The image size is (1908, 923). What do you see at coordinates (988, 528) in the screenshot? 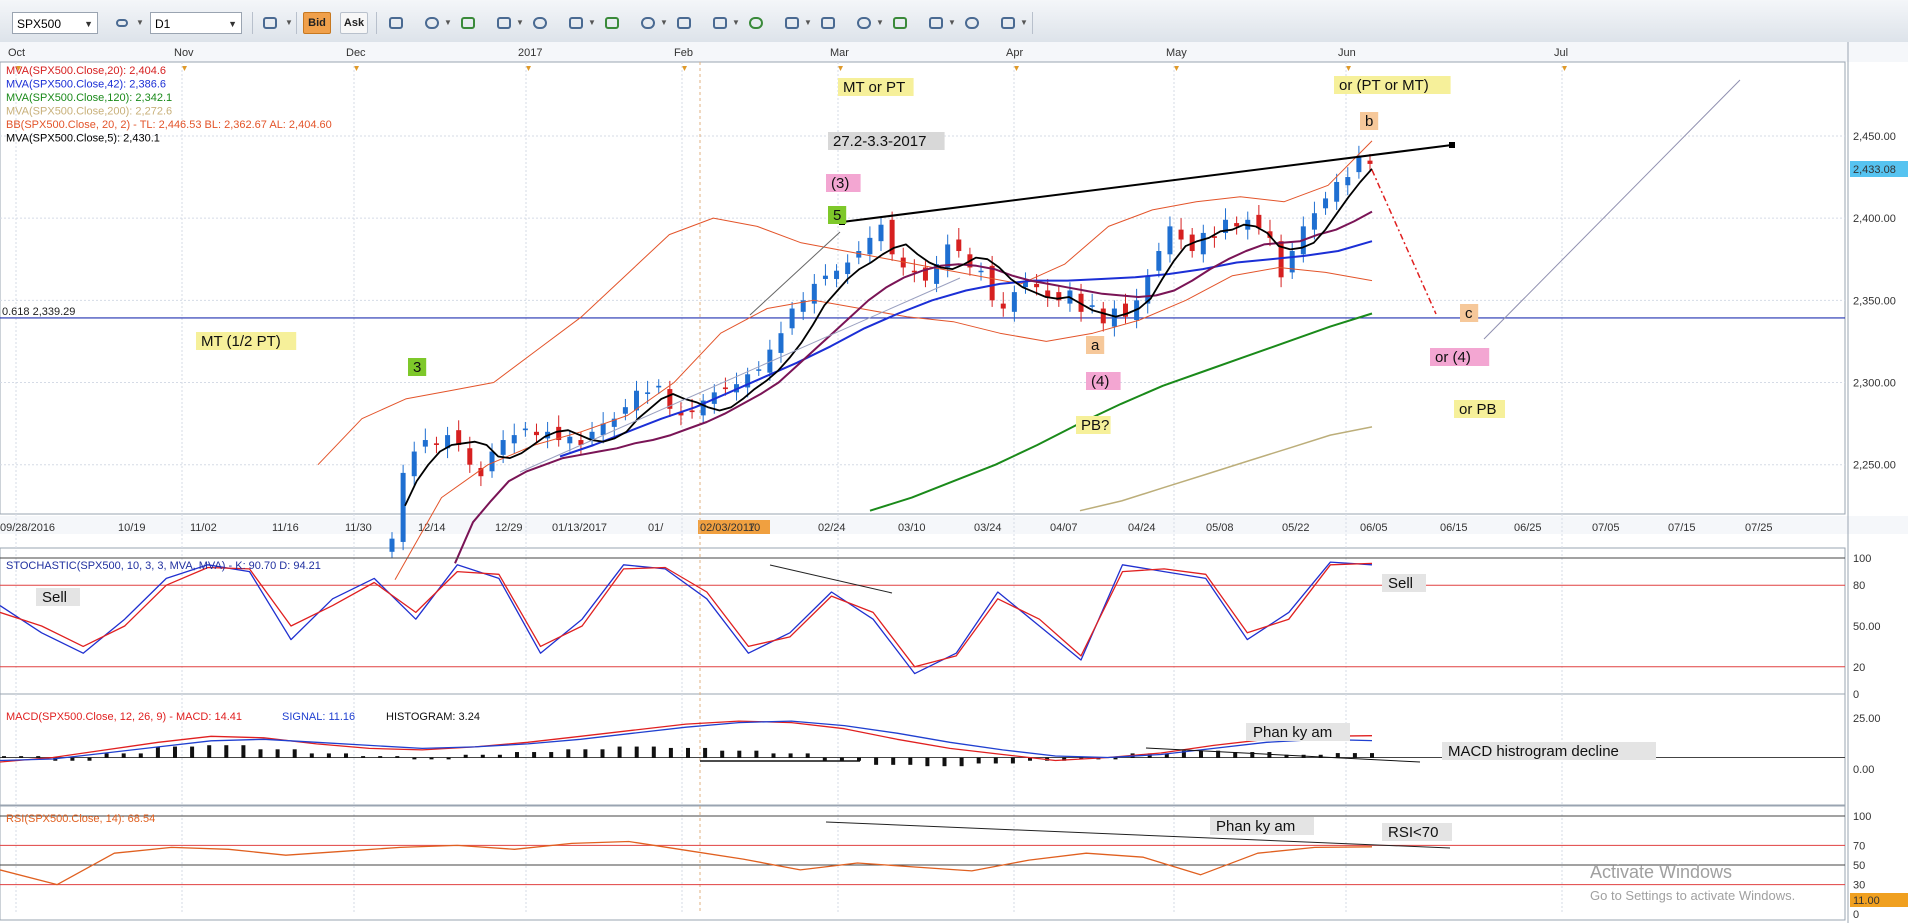
I see `date-axis-label-13: 03/24` at bounding box center [988, 528].